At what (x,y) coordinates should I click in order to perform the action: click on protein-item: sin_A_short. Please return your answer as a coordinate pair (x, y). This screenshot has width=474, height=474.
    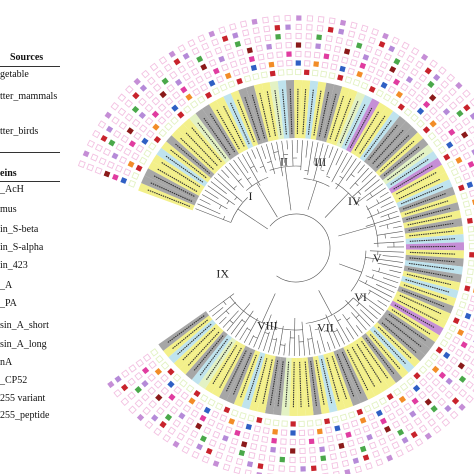
    Looking at the image, I should click on (24, 325).